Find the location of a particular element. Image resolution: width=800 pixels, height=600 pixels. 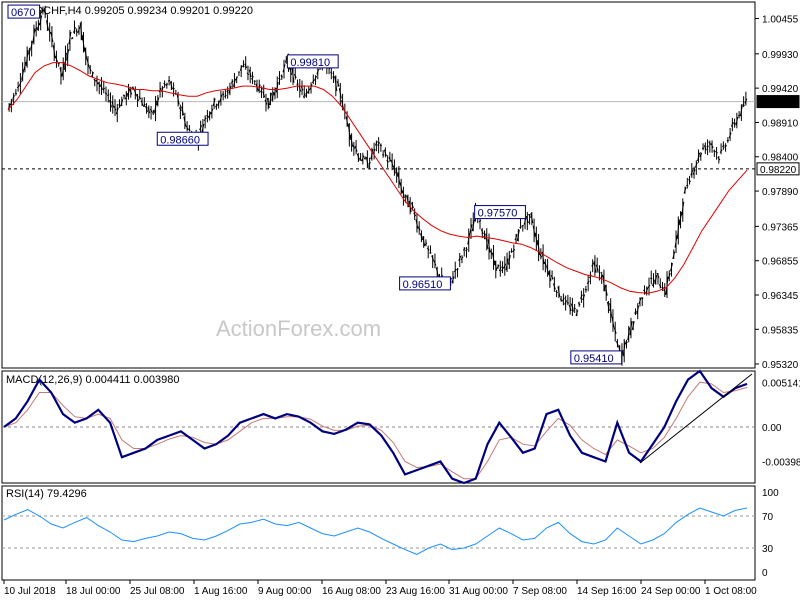

x-tick-label: 16 Aug 08:00 is located at coordinates (351, 591).